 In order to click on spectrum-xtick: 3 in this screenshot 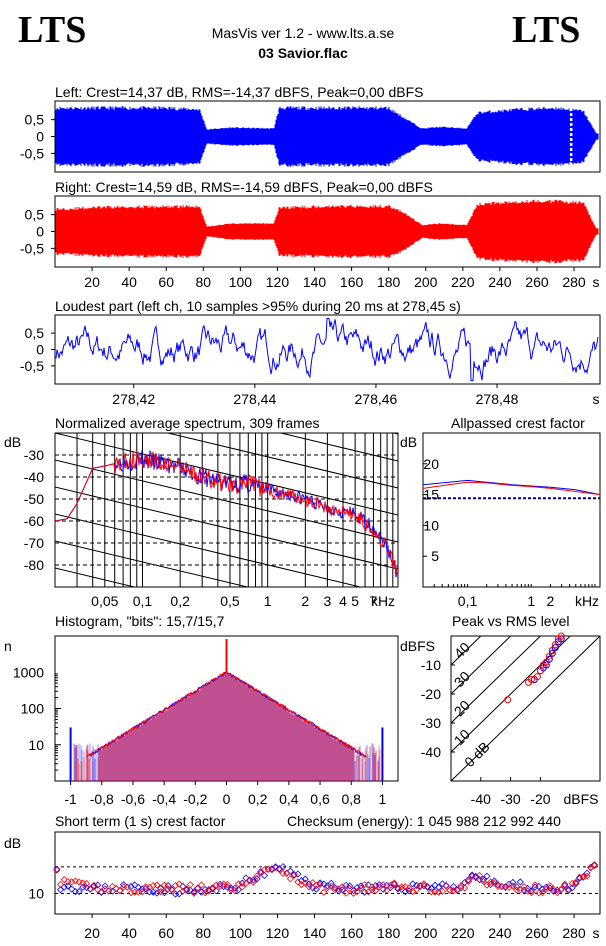, I will do `click(327, 601)`.